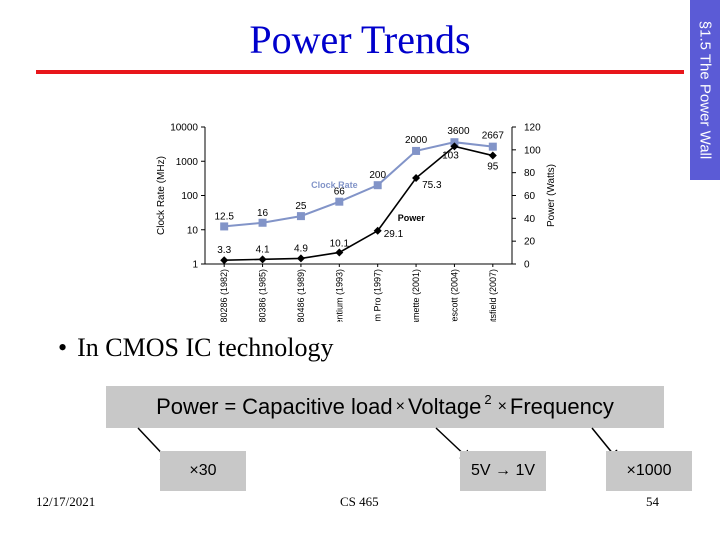 This screenshot has height=540, width=720. What do you see at coordinates (195, 265) in the screenshot?
I see `left-tick-label: 1` at bounding box center [195, 265].